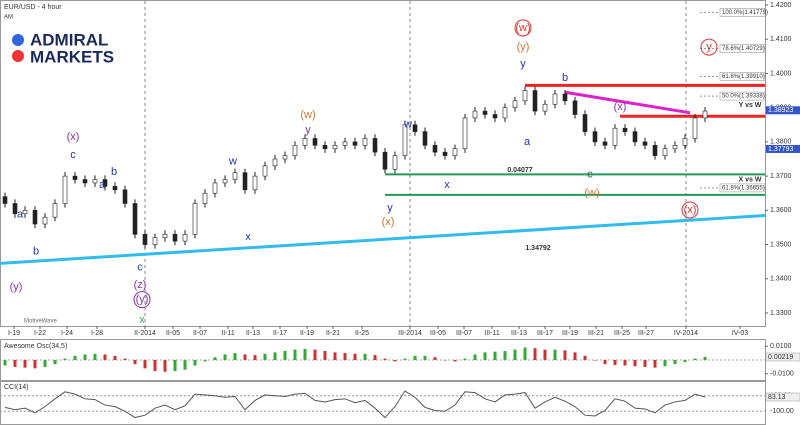 This screenshot has width=800, height=425. What do you see at coordinates (362, 333) in the screenshot?
I see `x-tick-label: II-25` at bounding box center [362, 333].